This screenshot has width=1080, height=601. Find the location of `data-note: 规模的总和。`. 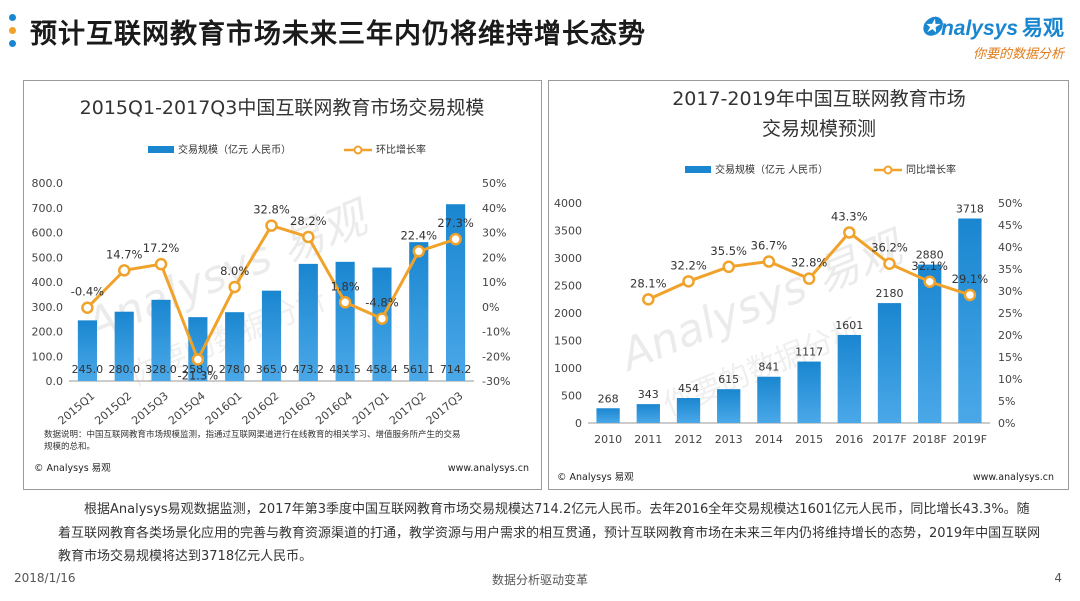

data-note: 规模的总和。 is located at coordinates (69, 446).